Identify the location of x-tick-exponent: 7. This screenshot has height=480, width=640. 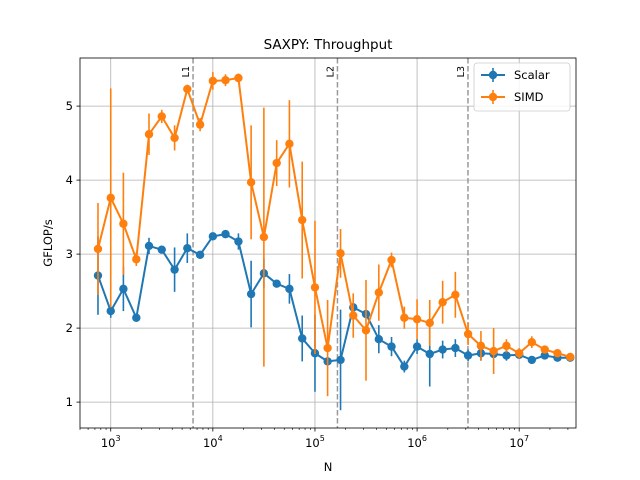
(526, 438).